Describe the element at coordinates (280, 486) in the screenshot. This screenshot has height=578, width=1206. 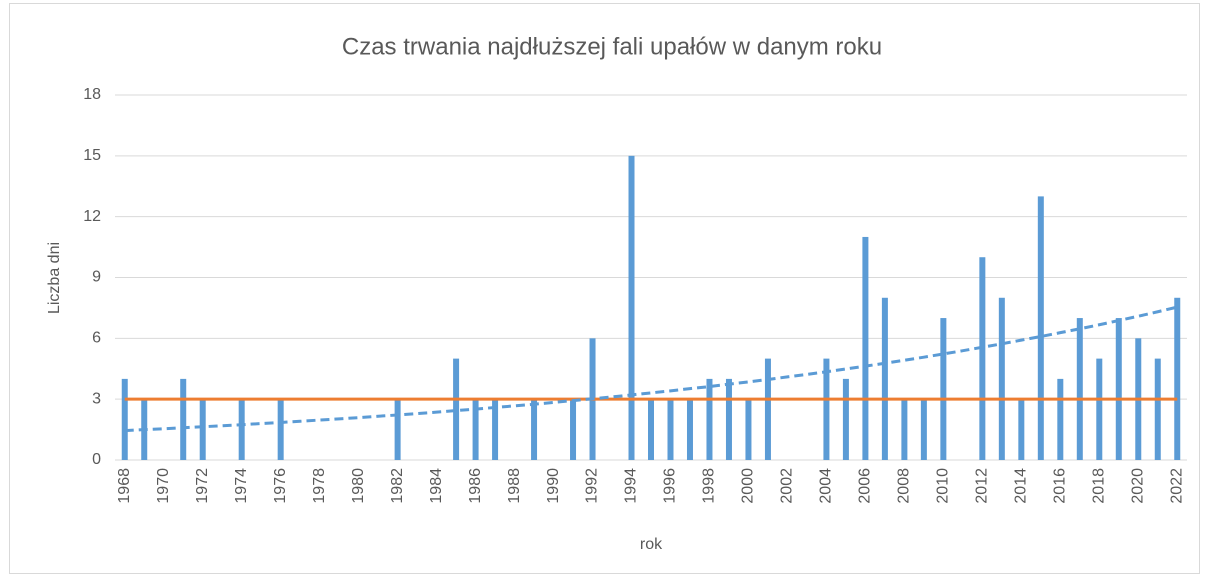
I see `x-tick-label: 1976` at that location.